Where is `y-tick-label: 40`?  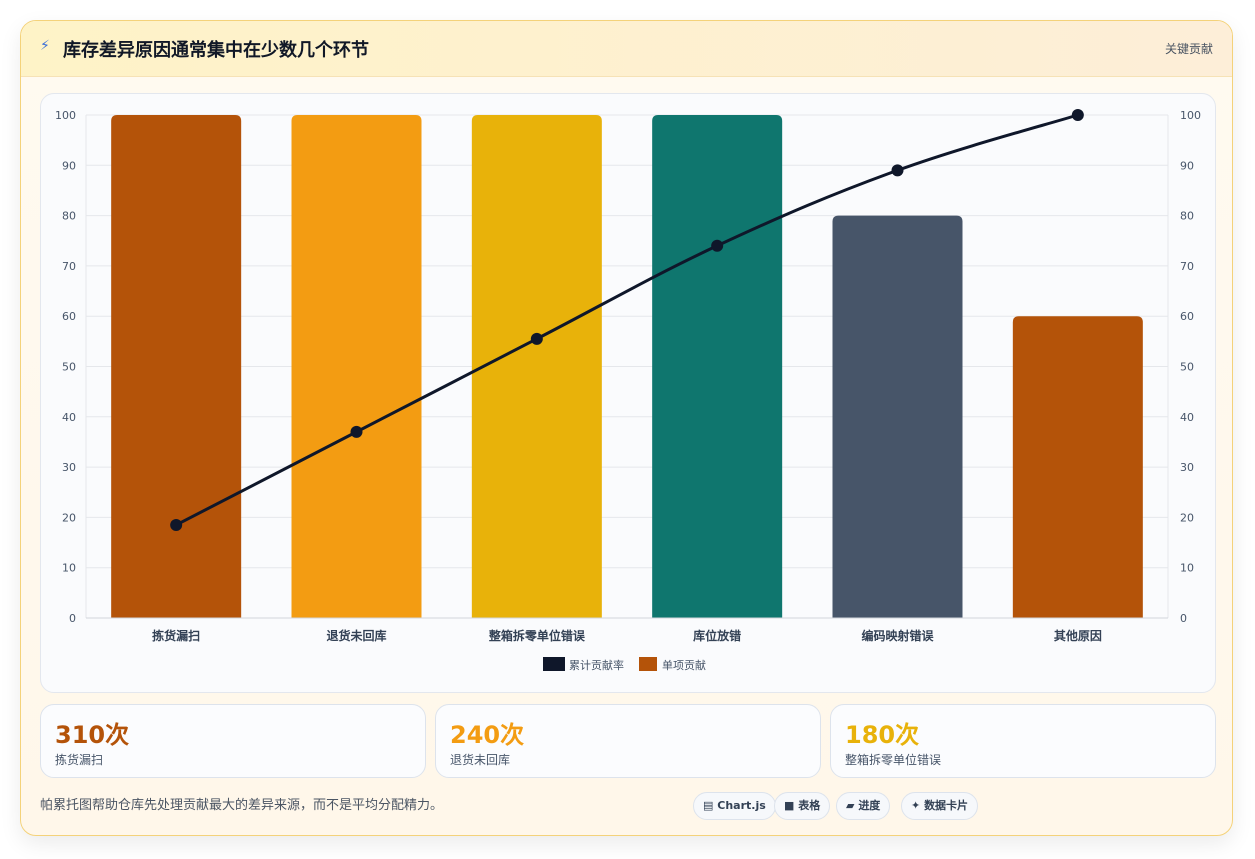
y-tick-label: 40 is located at coordinates (69, 417).